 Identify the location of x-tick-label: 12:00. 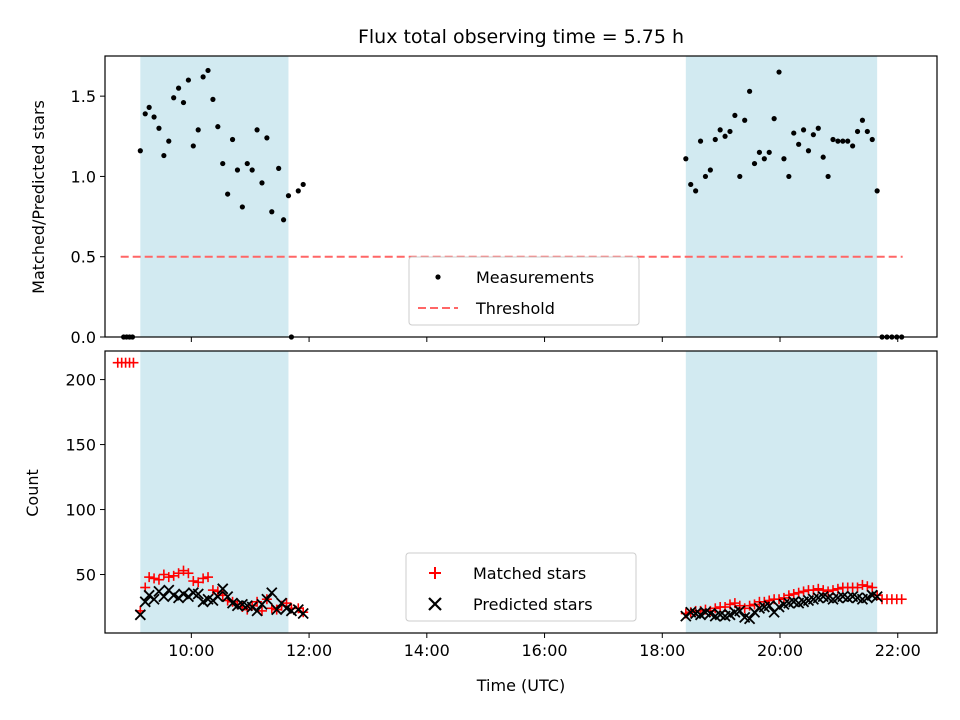
(309, 650).